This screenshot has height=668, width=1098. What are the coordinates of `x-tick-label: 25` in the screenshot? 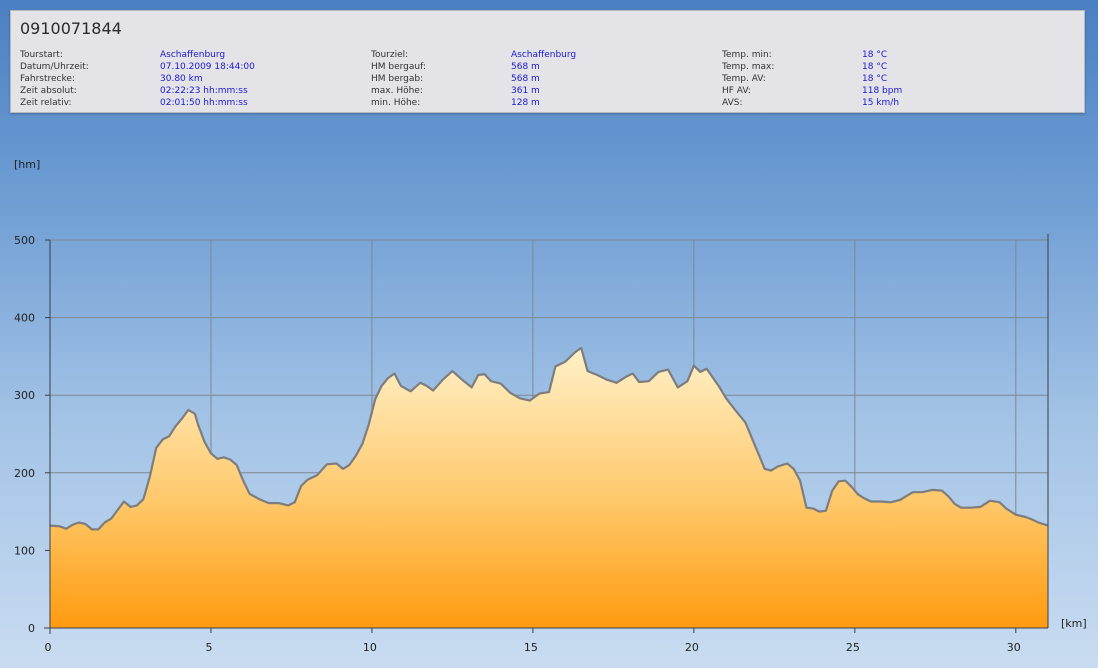 It's located at (853, 647).